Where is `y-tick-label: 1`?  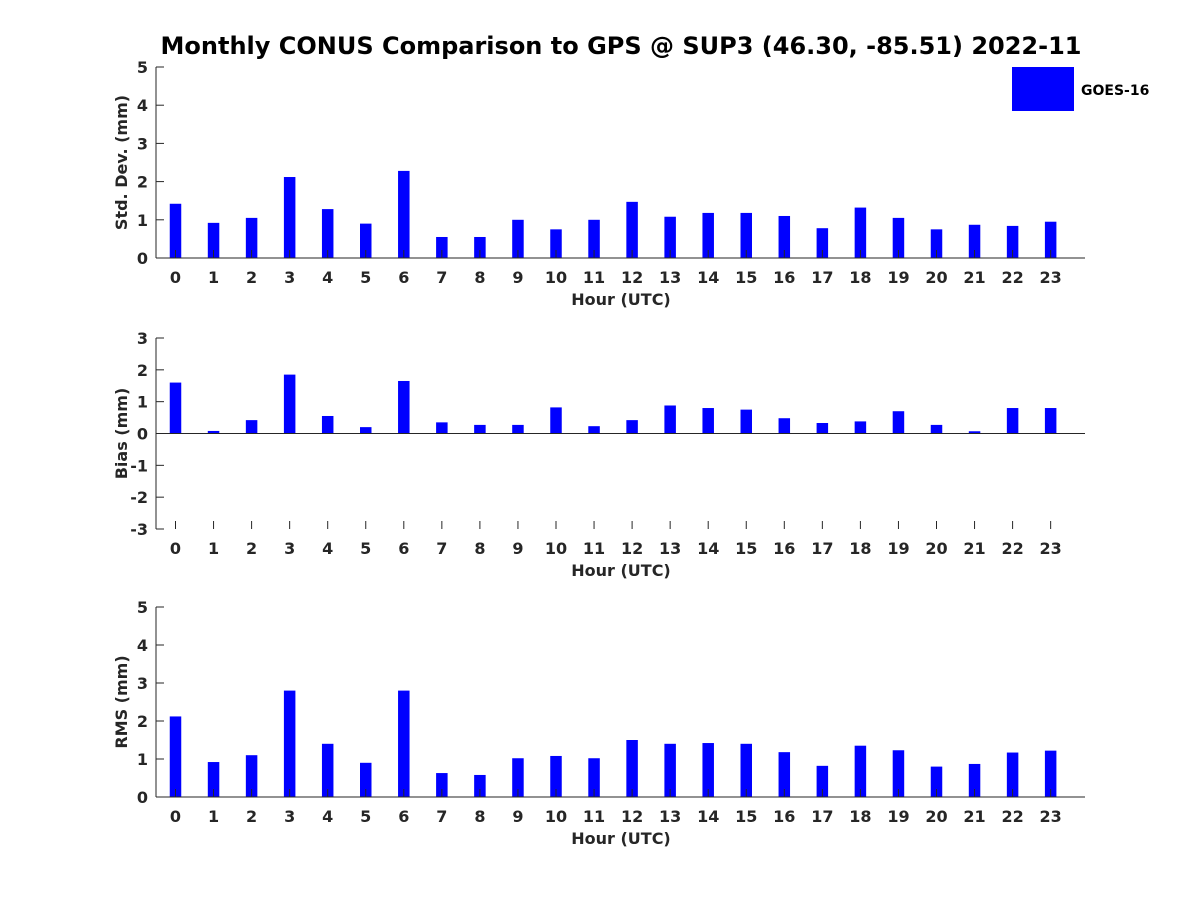 y-tick-label: 1 is located at coordinates (142, 220).